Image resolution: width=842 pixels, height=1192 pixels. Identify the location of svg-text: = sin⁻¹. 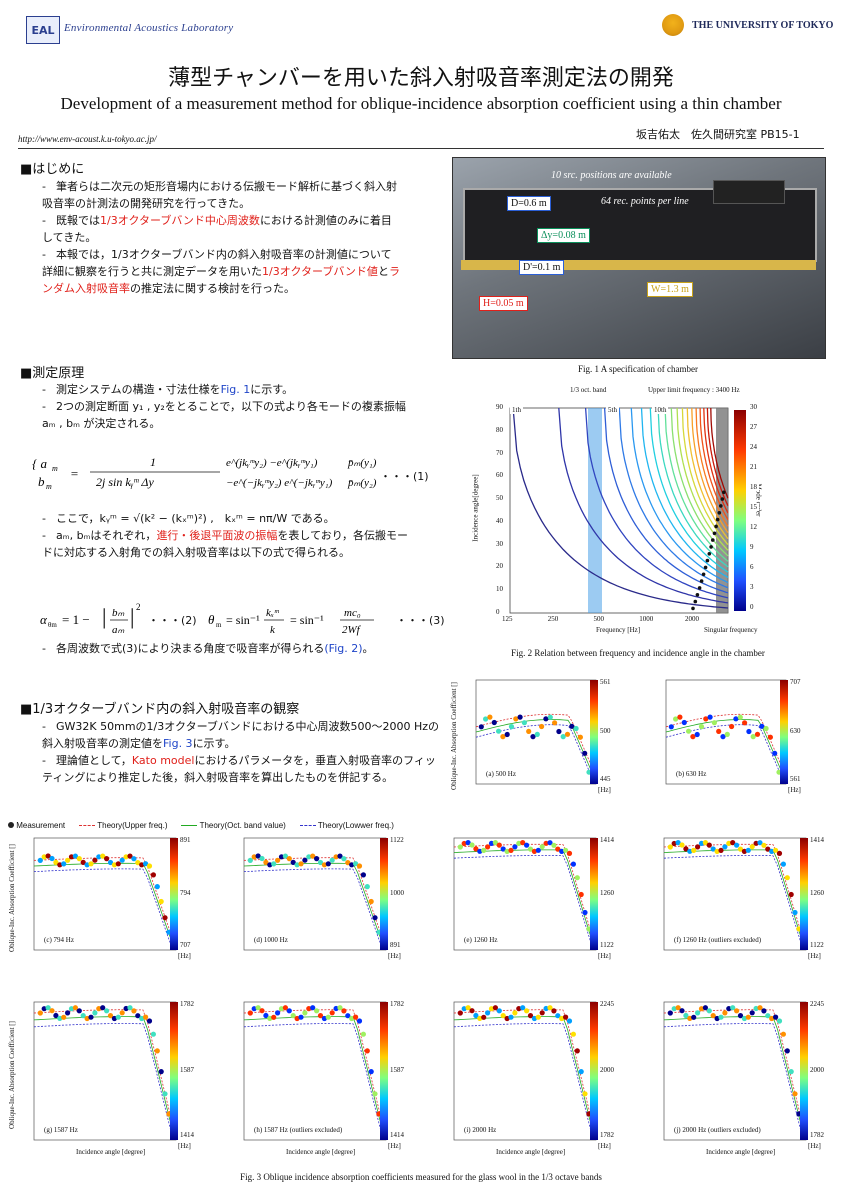
(307, 620).